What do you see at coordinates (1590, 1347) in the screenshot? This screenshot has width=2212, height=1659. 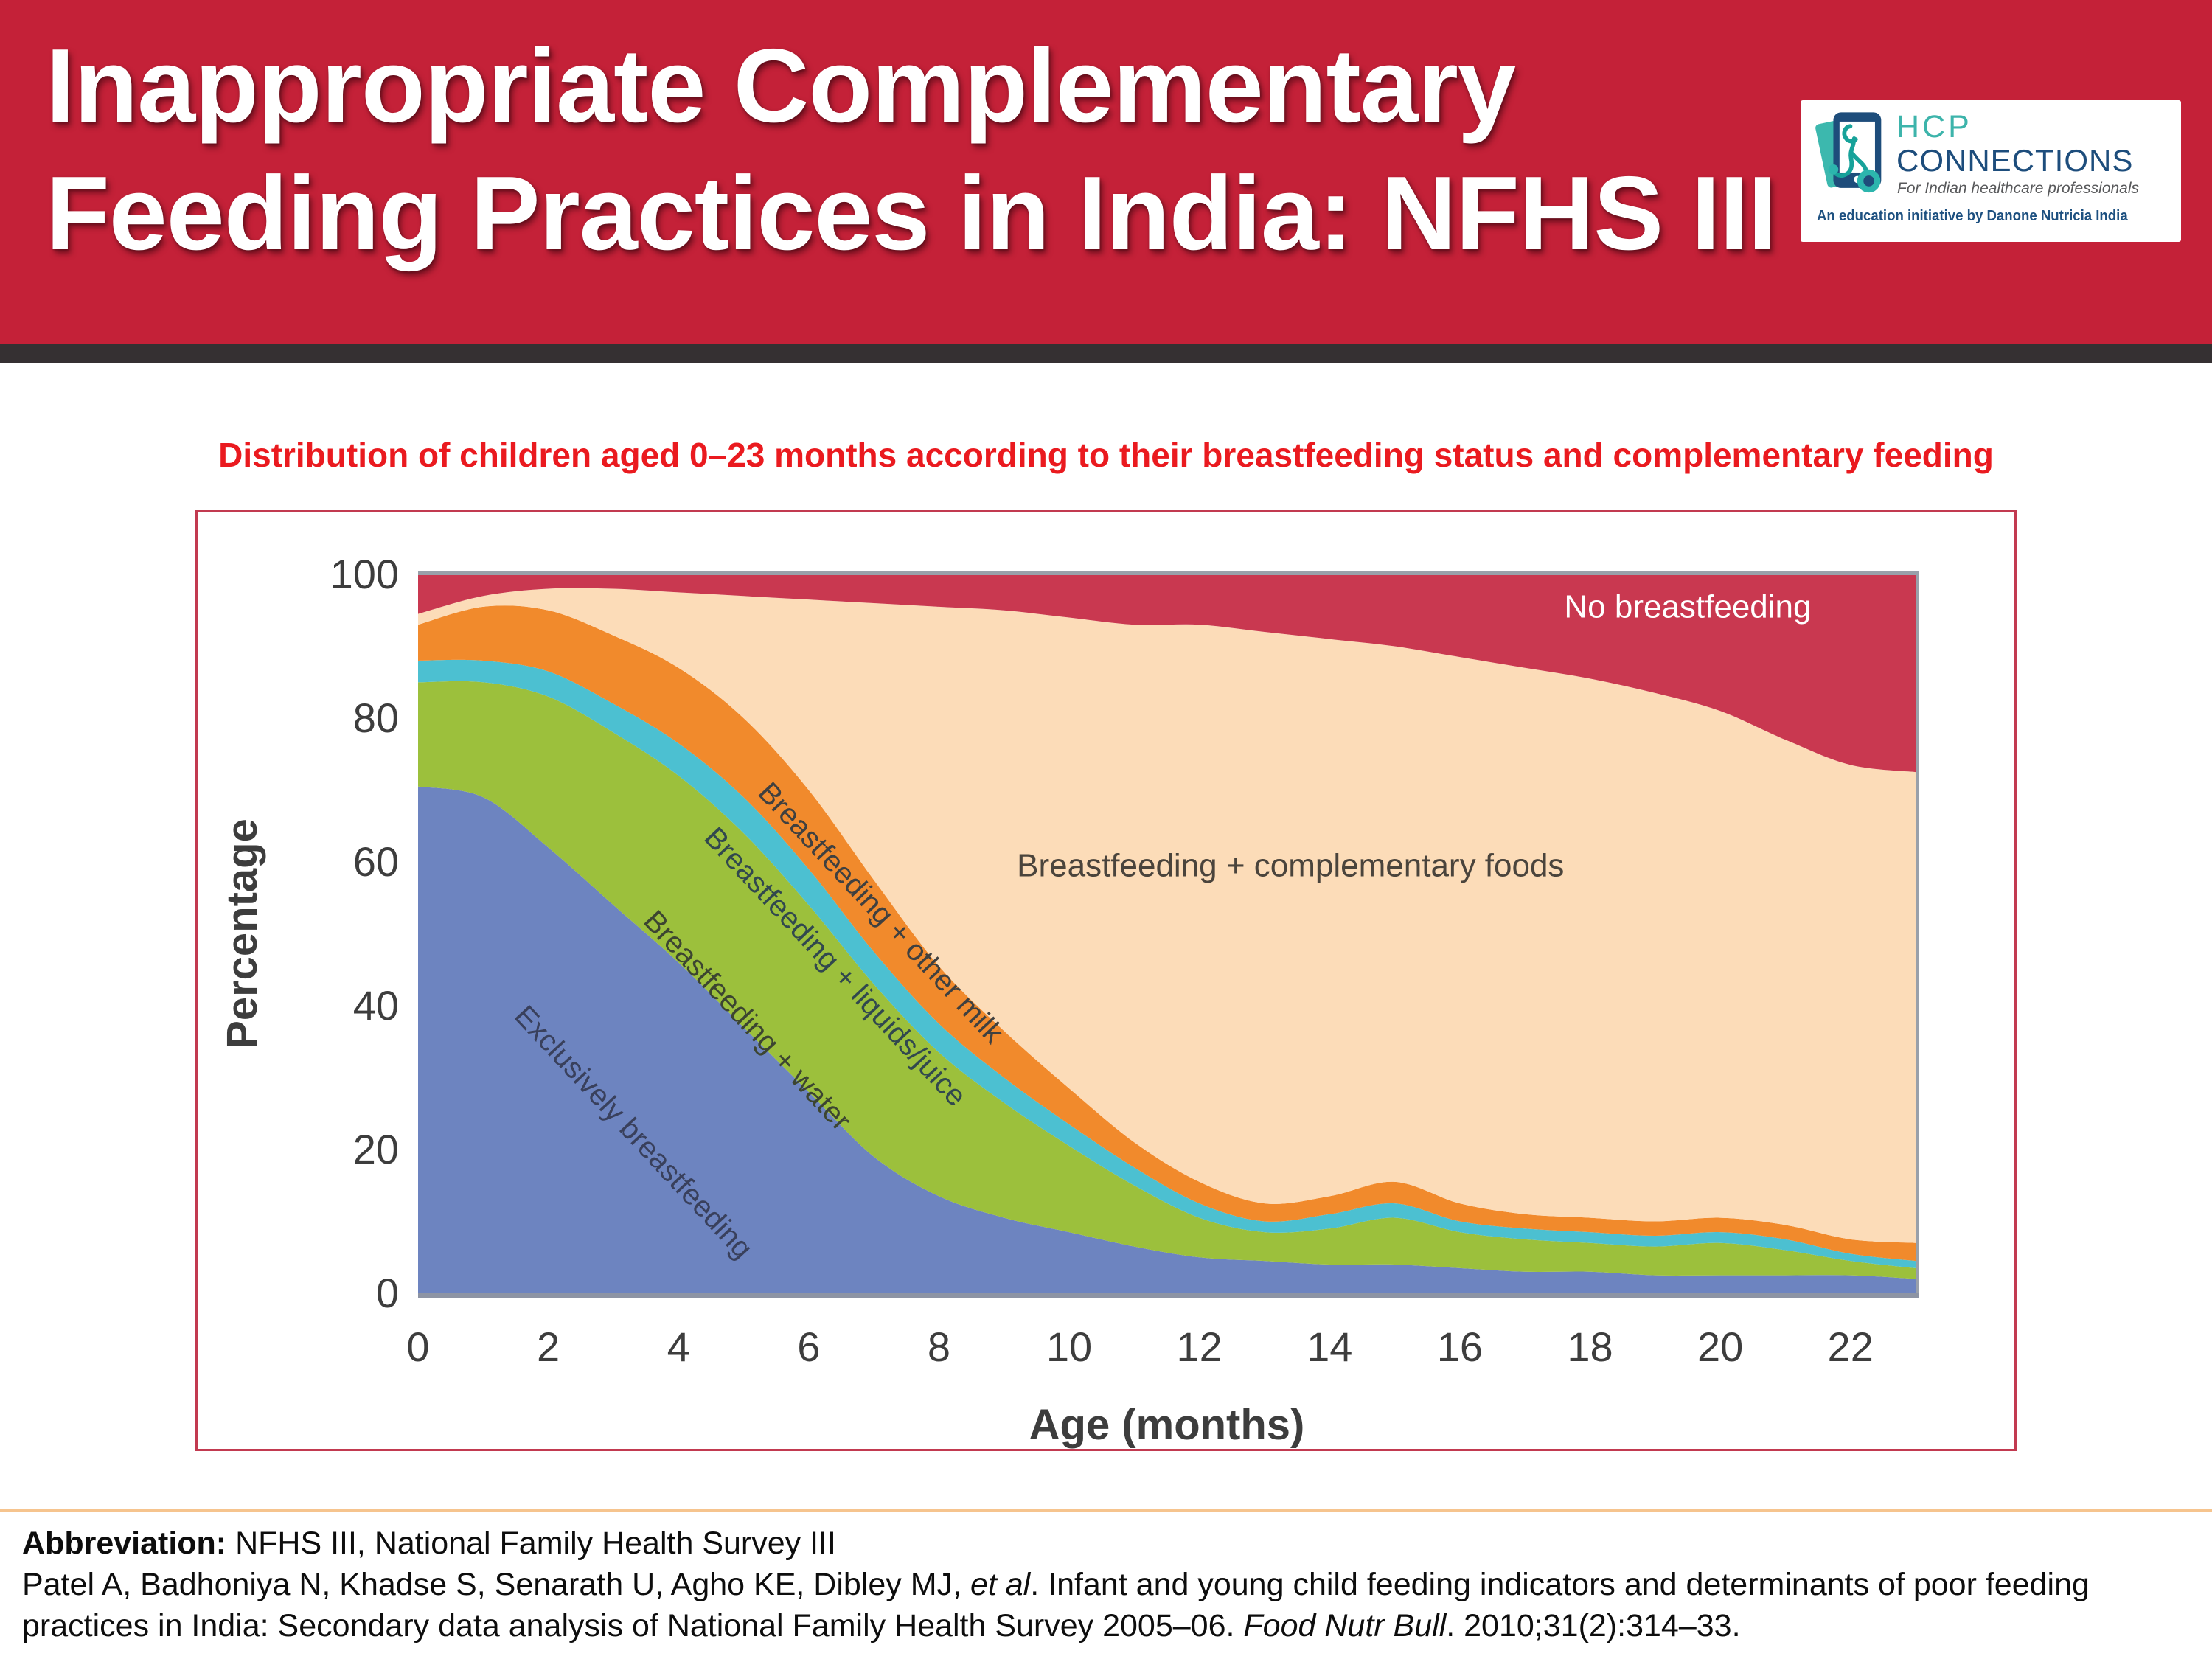 I see `x-tick-label-18: 18` at bounding box center [1590, 1347].